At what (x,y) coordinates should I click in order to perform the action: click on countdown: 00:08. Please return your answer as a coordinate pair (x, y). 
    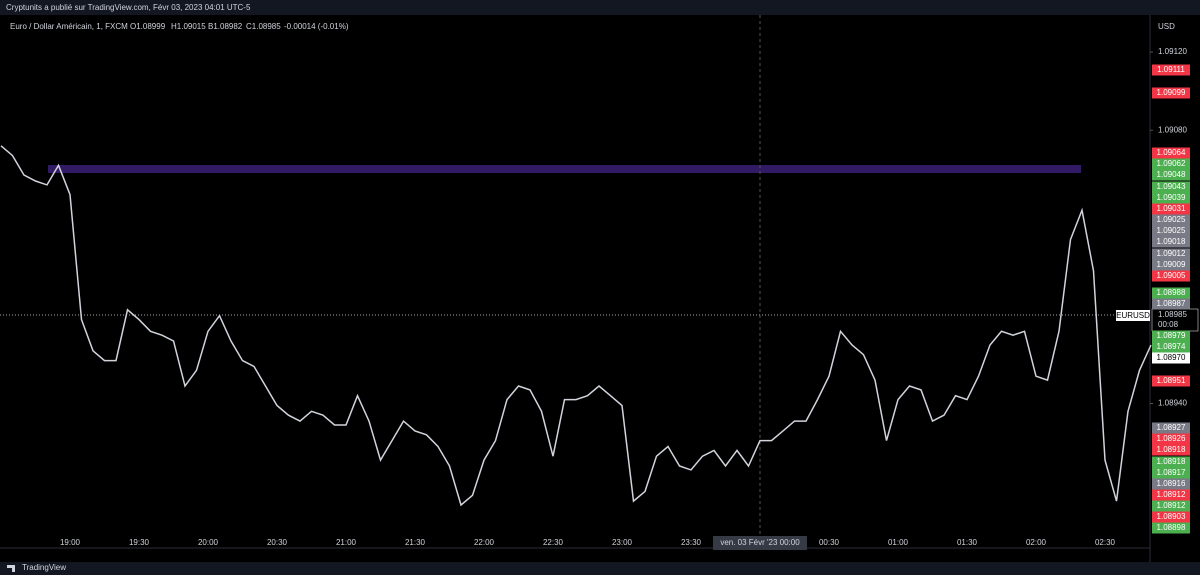
    Looking at the image, I should click on (1168, 324).